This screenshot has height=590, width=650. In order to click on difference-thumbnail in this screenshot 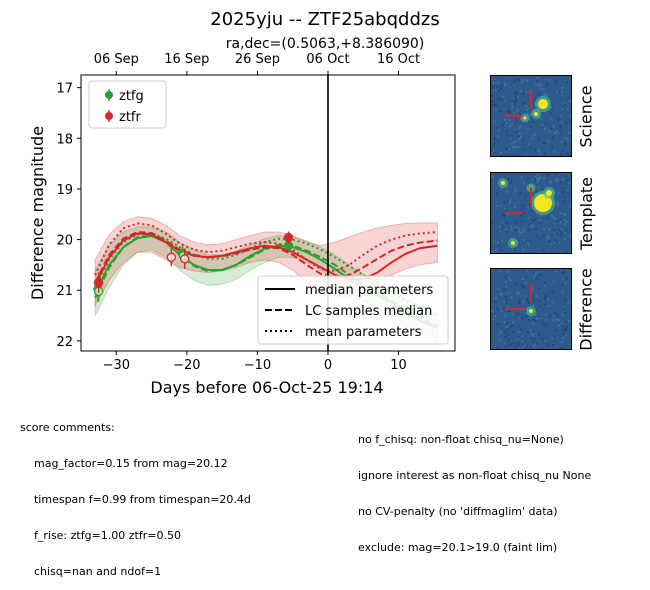, I will do `click(531, 309)`.